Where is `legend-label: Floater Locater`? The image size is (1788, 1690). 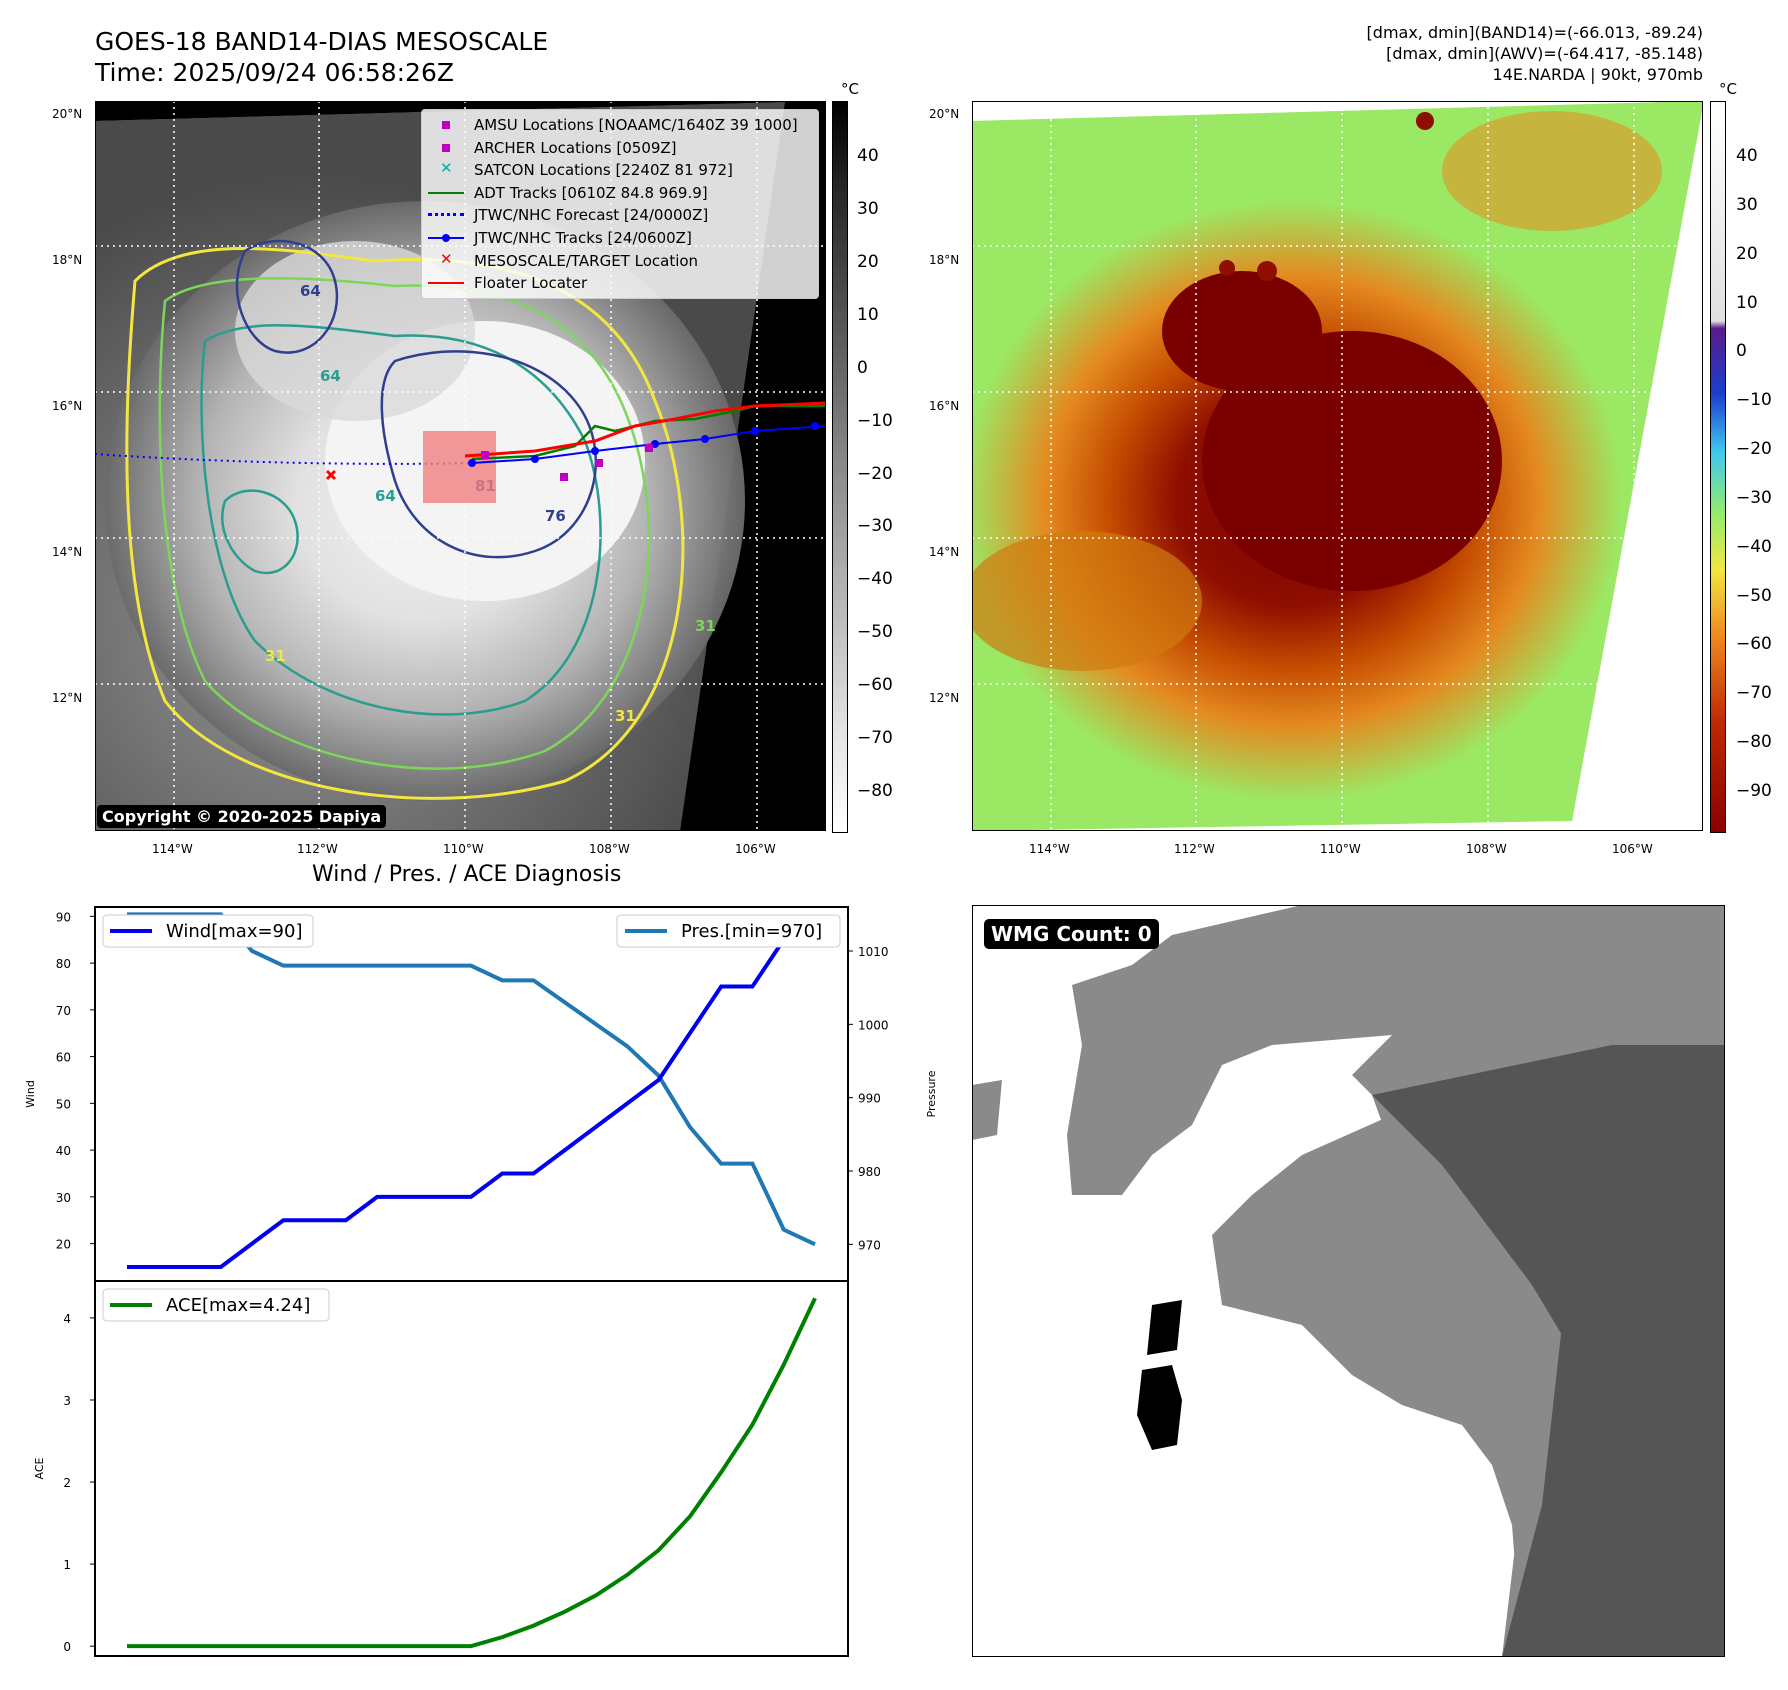
legend-label: Floater Locater is located at coordinates (531, 283).